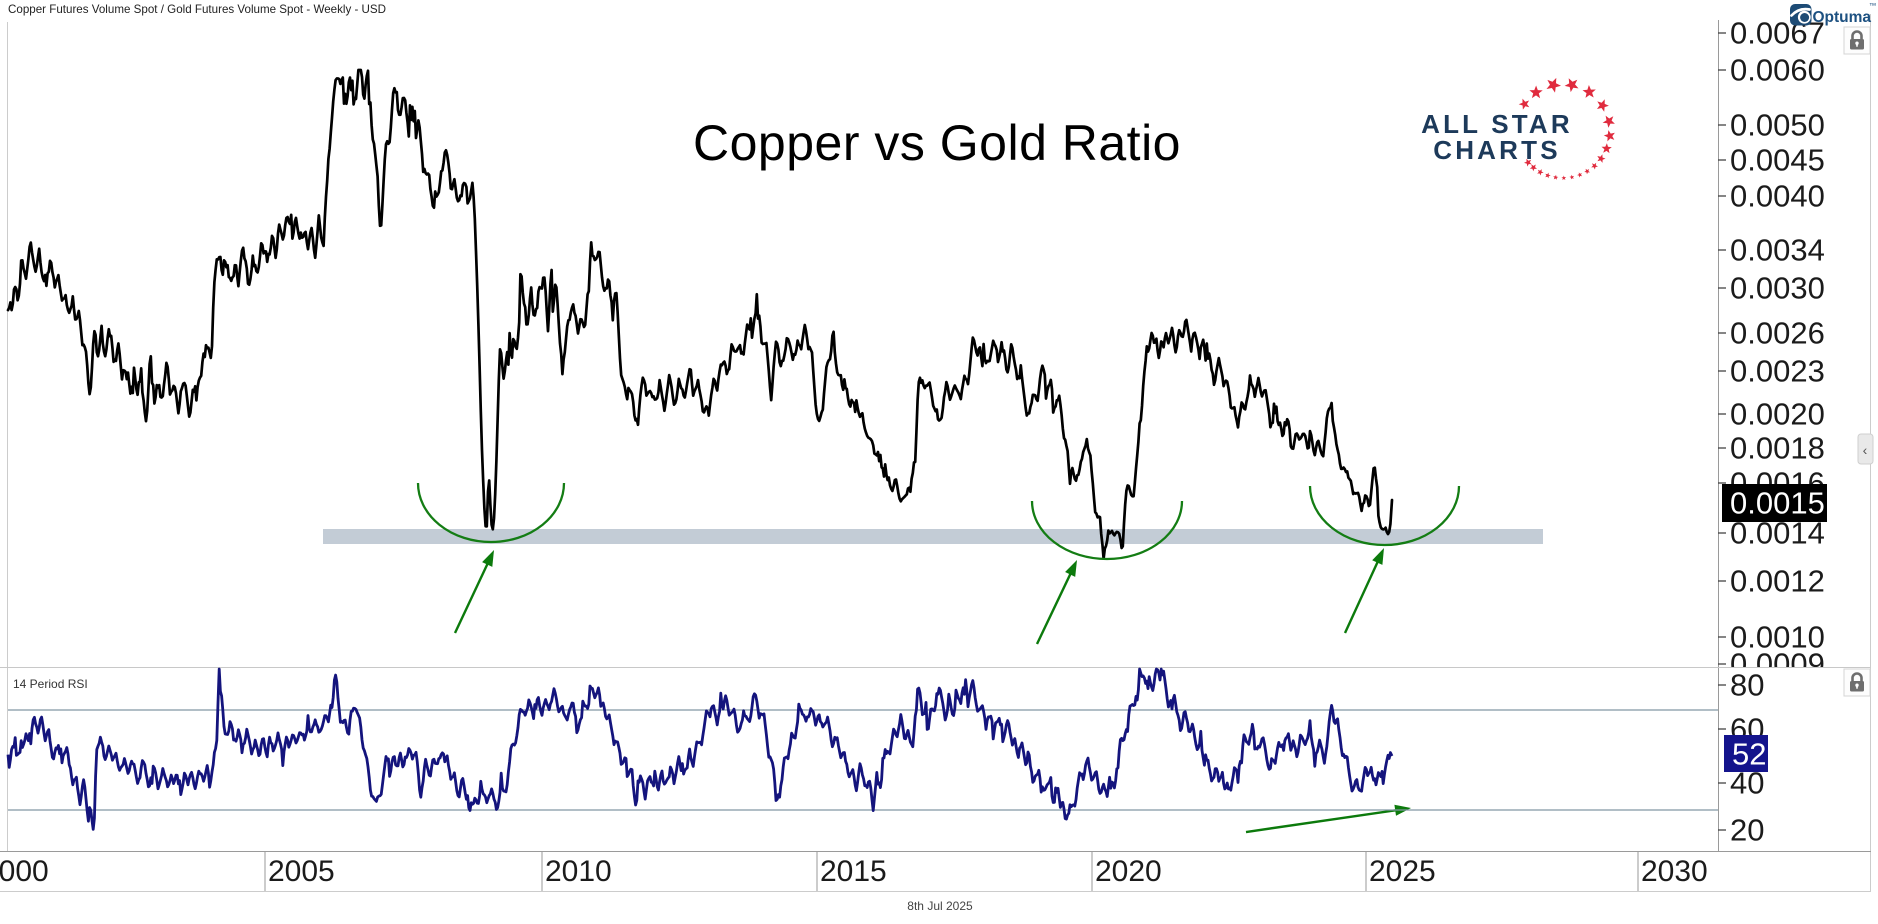 This screenshot has width=1878, height=924. I want to click on svg-text: 2025, so click(1402, 871).